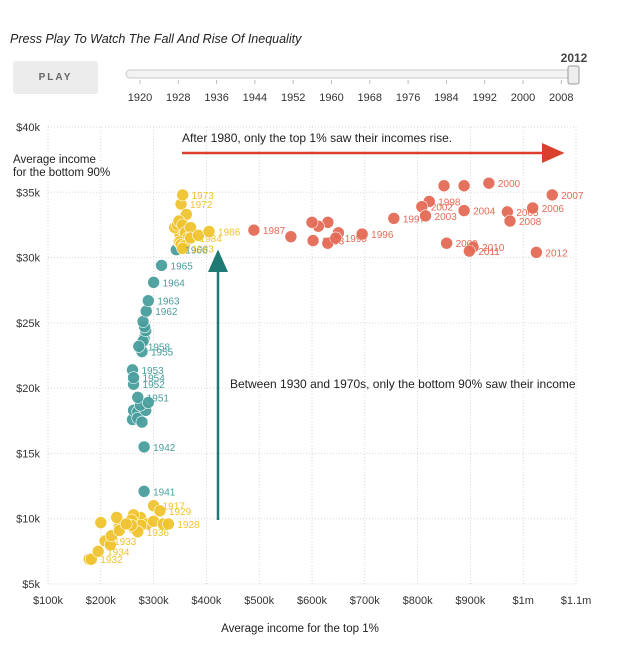 This screenshot has width=617, height=650. Describe the element at coordinates (125, 542) in the screenshot. I see `point-label-1933: 1933` at that location.